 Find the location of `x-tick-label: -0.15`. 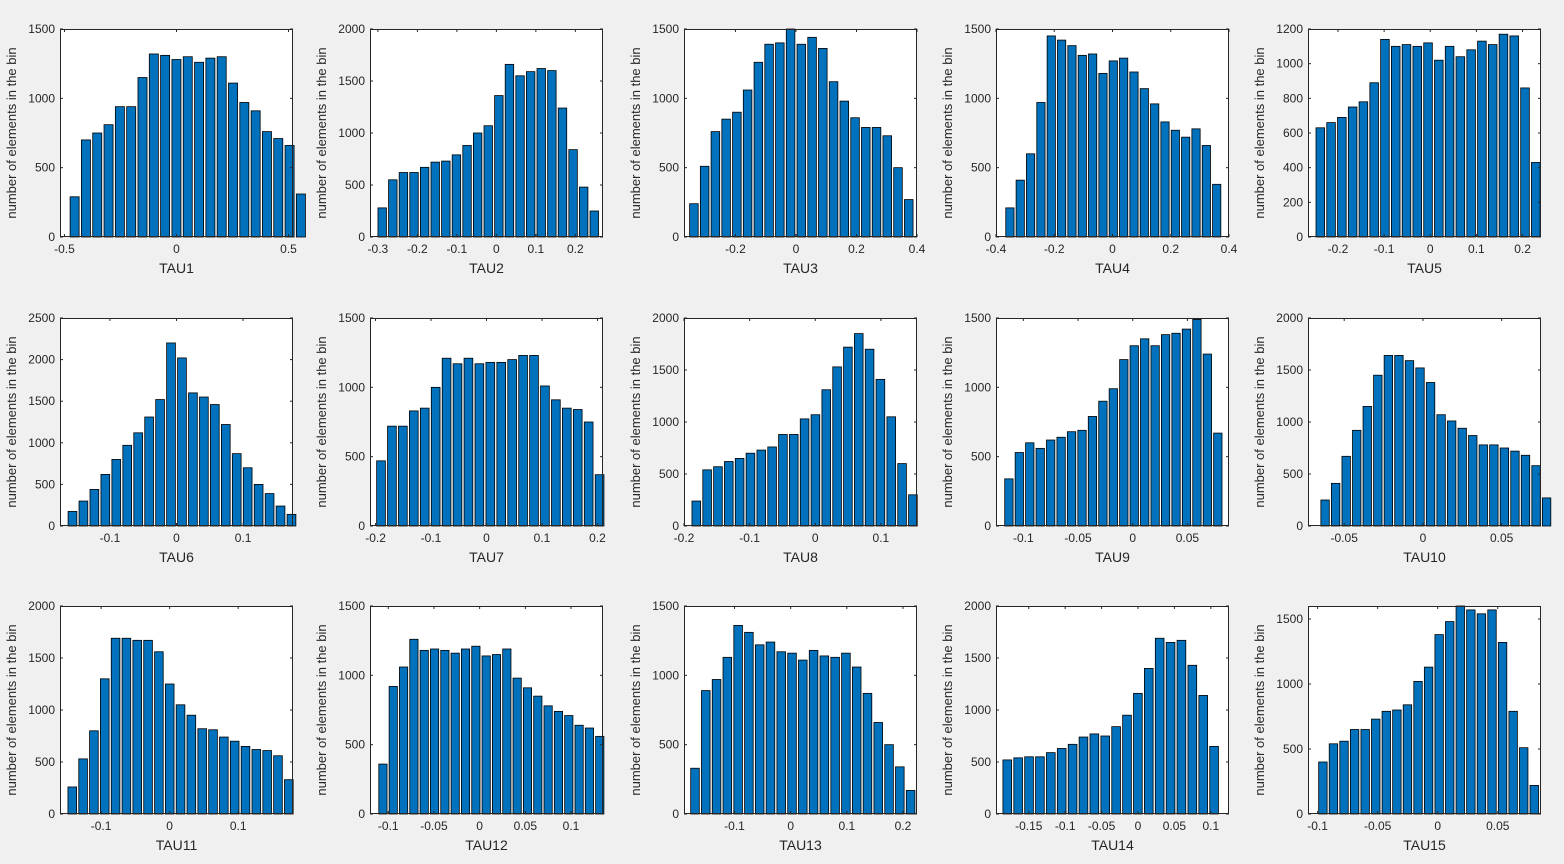

x-tick-label: -0.15 is located at coordinates (1029, 826).